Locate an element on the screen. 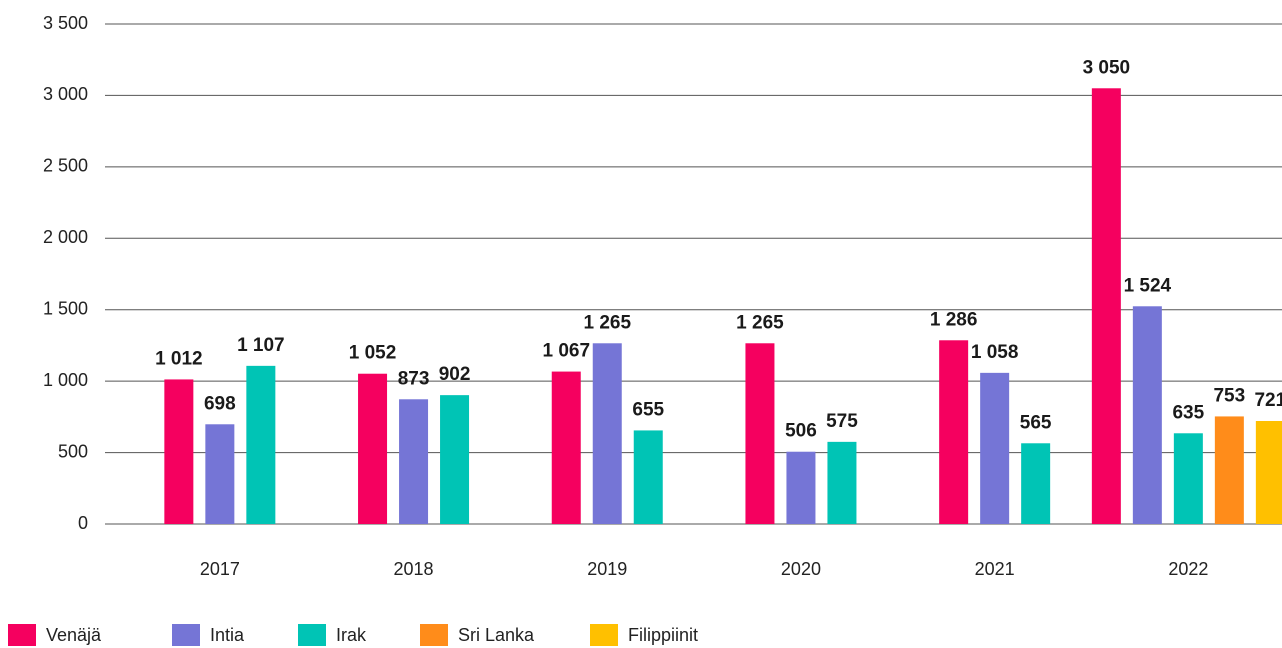  data-label: 1 012 is located at coordinates (179, 358).